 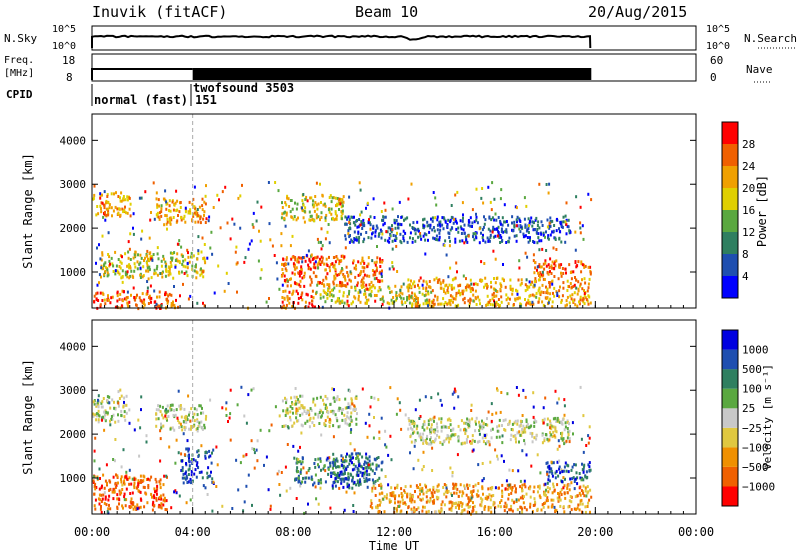 I want to click on velocity-colorbar-swatch, so click(x=730, y=418).